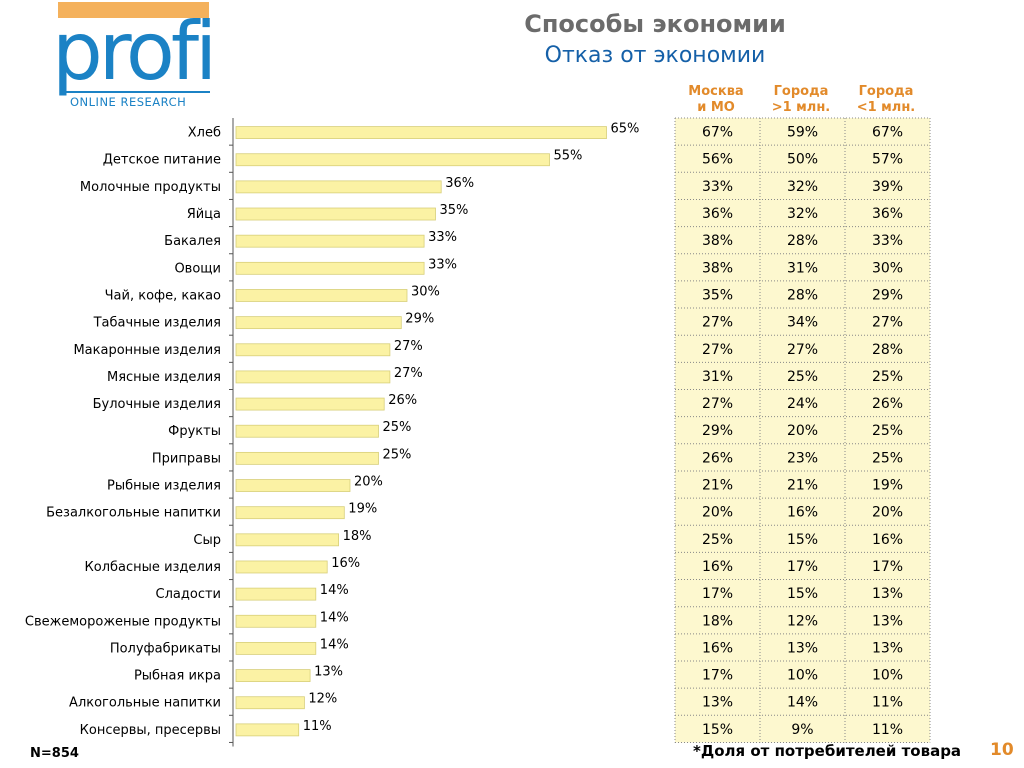 The height and width of the screenshot is (768, 1024). Describe the element at coordinates (153, 567) in the screenshot. I see `category-label: Колбасные изделия` at that location.